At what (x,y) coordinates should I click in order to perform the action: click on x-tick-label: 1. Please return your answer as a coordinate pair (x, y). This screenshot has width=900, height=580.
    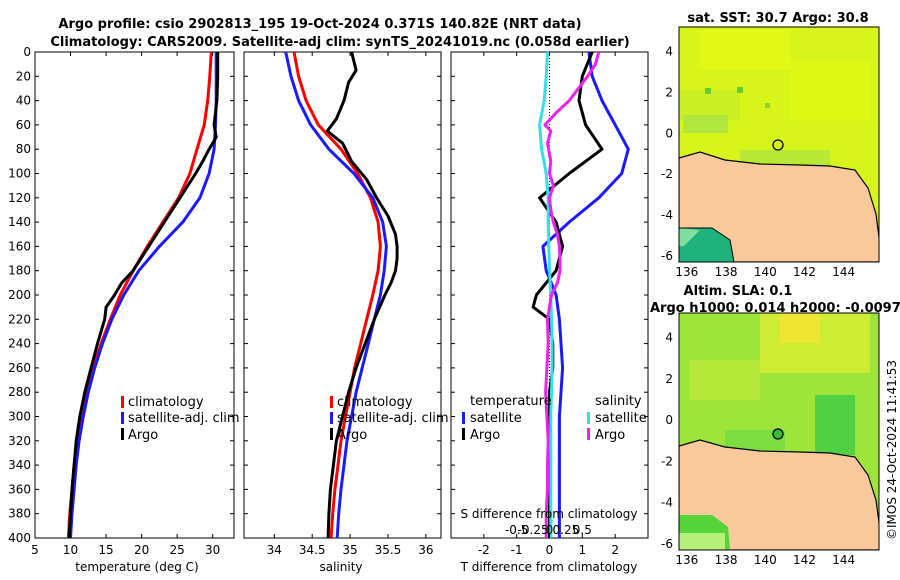
    Looking at the image, I should click on (583, 550).